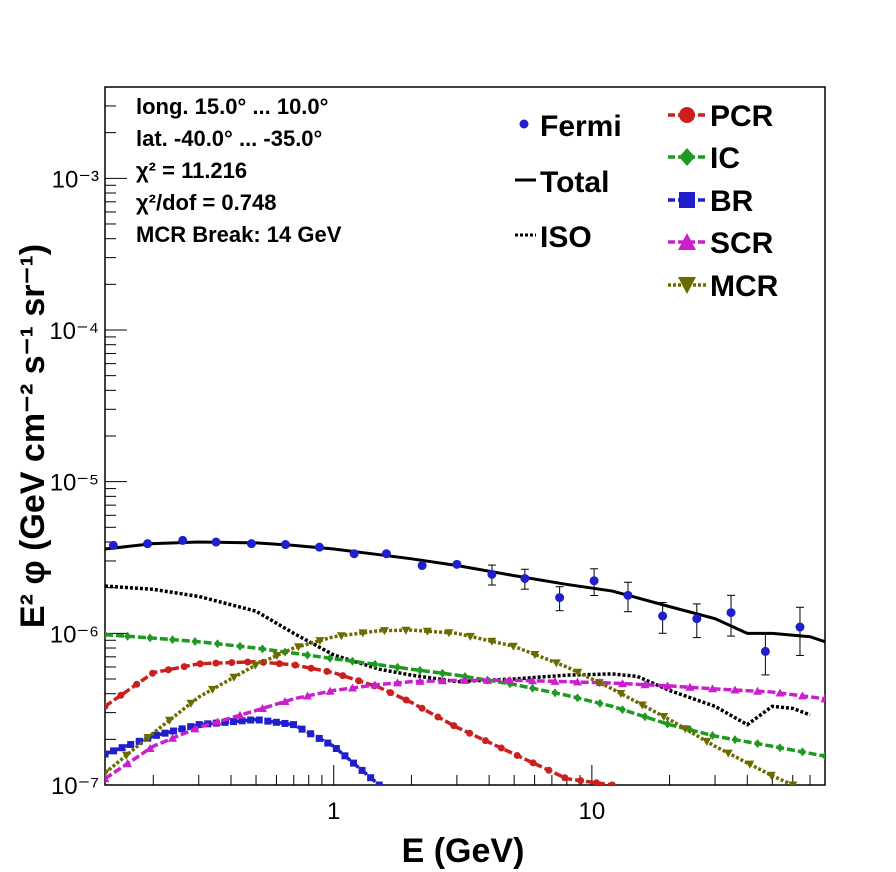 Image resolution: width=896 pixels, height=872 pixels. What do you see at coordinates (191, 170) in the screenshot?
I see `info-line: χ² = 11.216` at bounding box center [191, 170].